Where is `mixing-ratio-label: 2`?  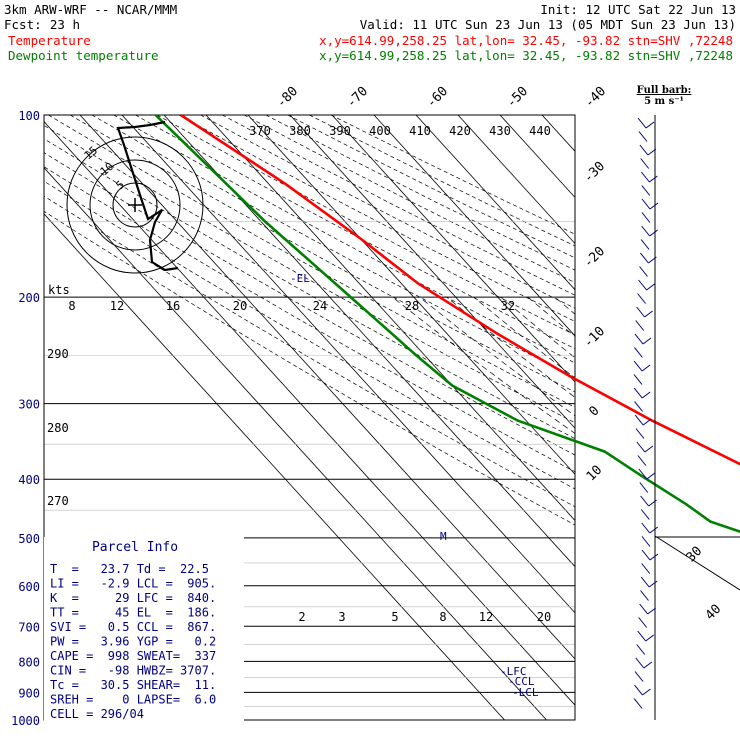
mixing-ratio-label: 2 is located at coordinates (301, 617).